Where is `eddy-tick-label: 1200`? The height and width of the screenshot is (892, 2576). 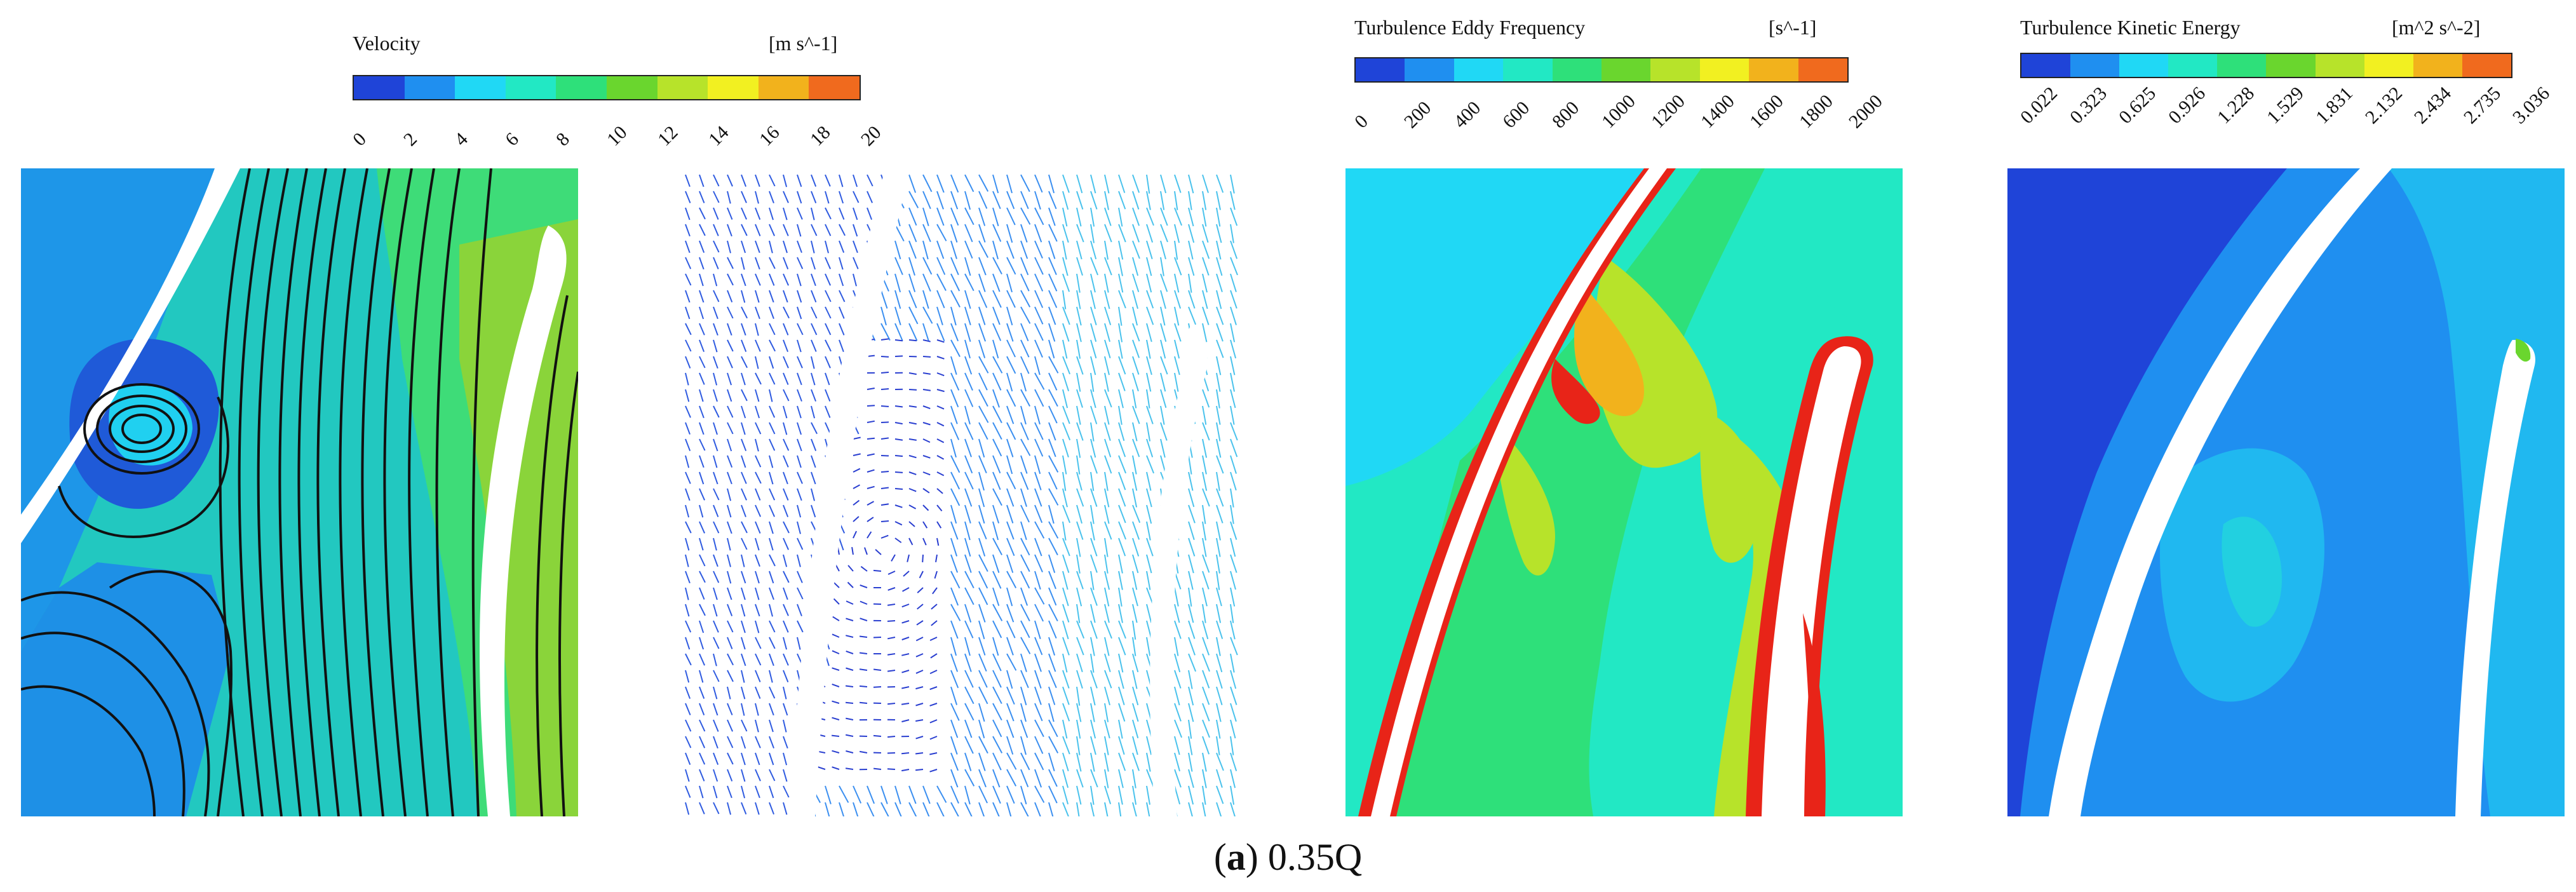
eddy-tick-label: 1200 is located at coordinates (1668, 111).